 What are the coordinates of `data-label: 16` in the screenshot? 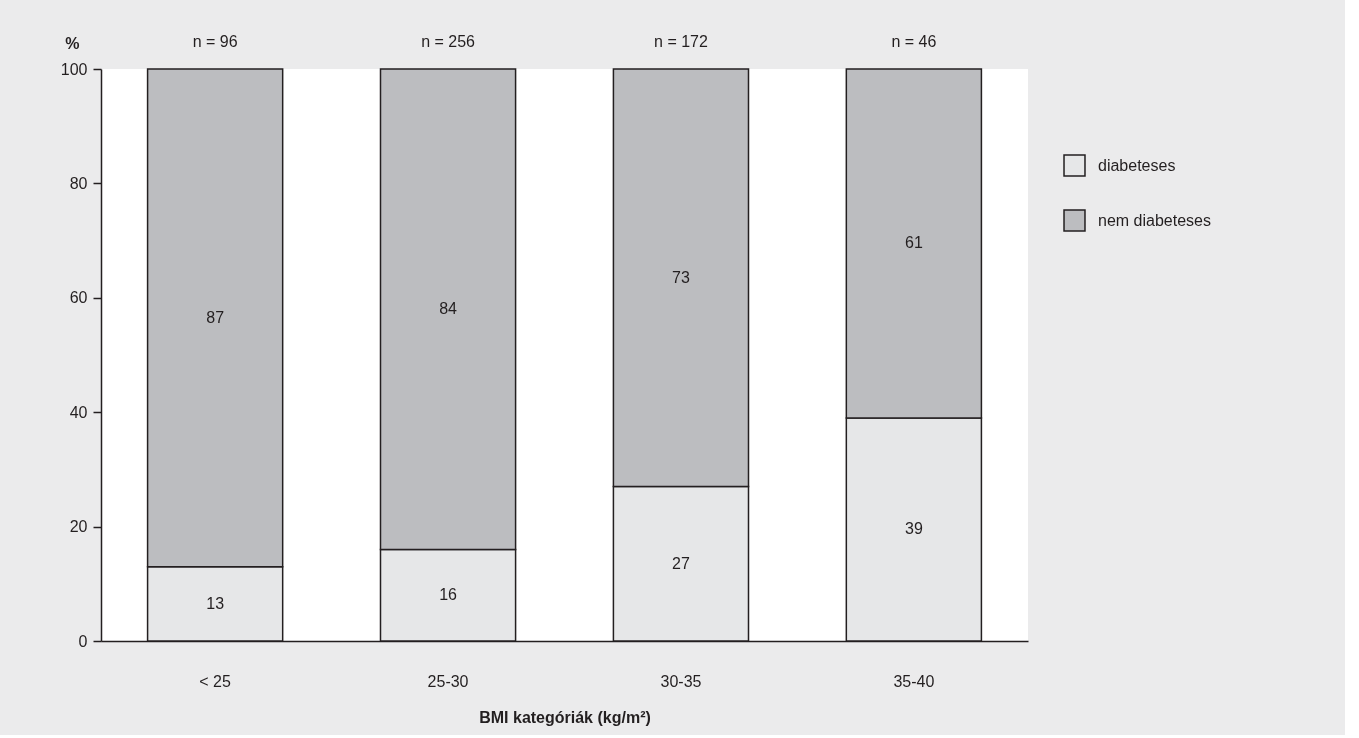 It's located at (448, 595).